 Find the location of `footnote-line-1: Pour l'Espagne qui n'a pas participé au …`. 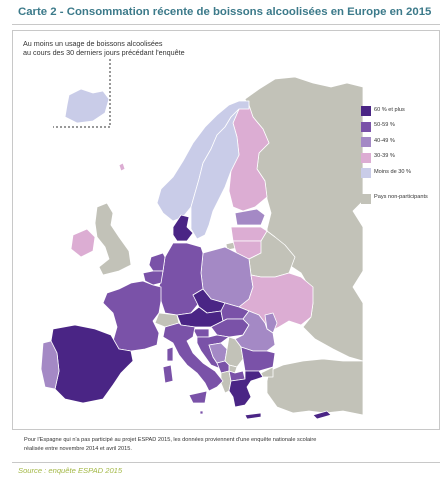

footnote-line-1: Pour l'Espagne qui n'a pas participé au … is located at coordinates (170, 440).